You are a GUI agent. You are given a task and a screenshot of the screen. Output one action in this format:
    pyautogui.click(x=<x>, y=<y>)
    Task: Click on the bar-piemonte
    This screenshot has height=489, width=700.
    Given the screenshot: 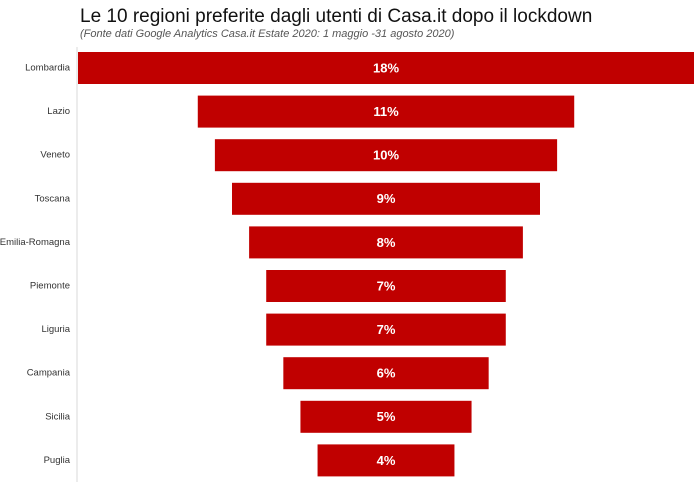 What is the action you would take?
    pyautogui.click(x=386, y=286)
    